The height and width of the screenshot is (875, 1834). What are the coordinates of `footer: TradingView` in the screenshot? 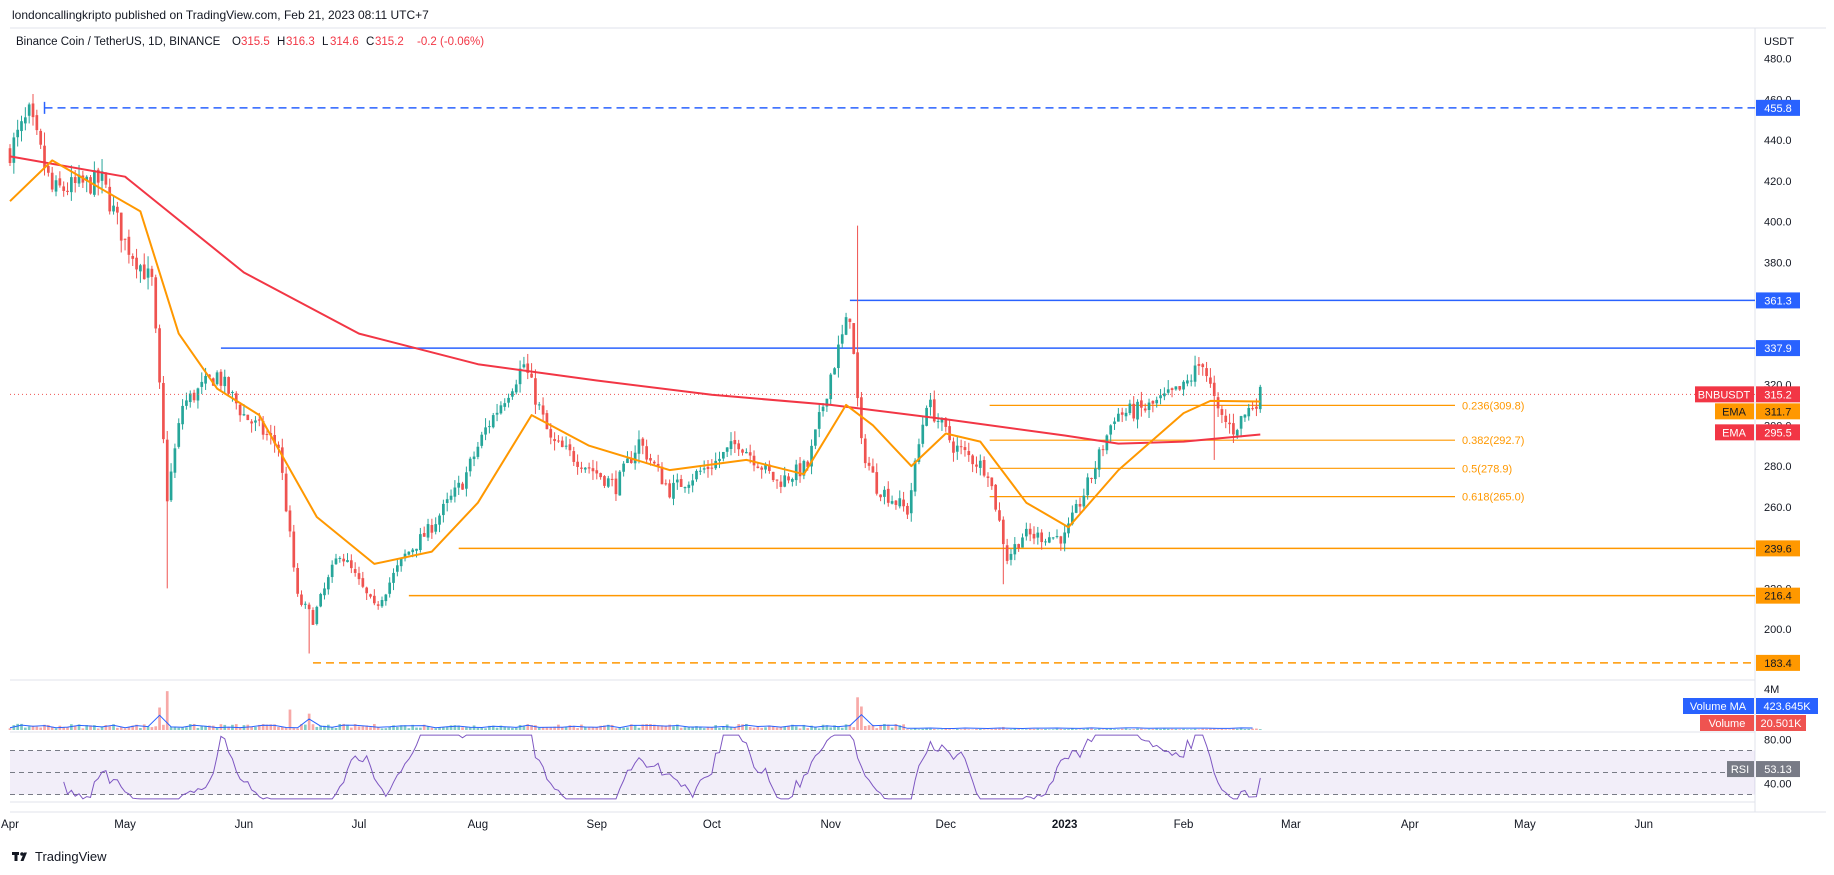 It's located at (59, 856).